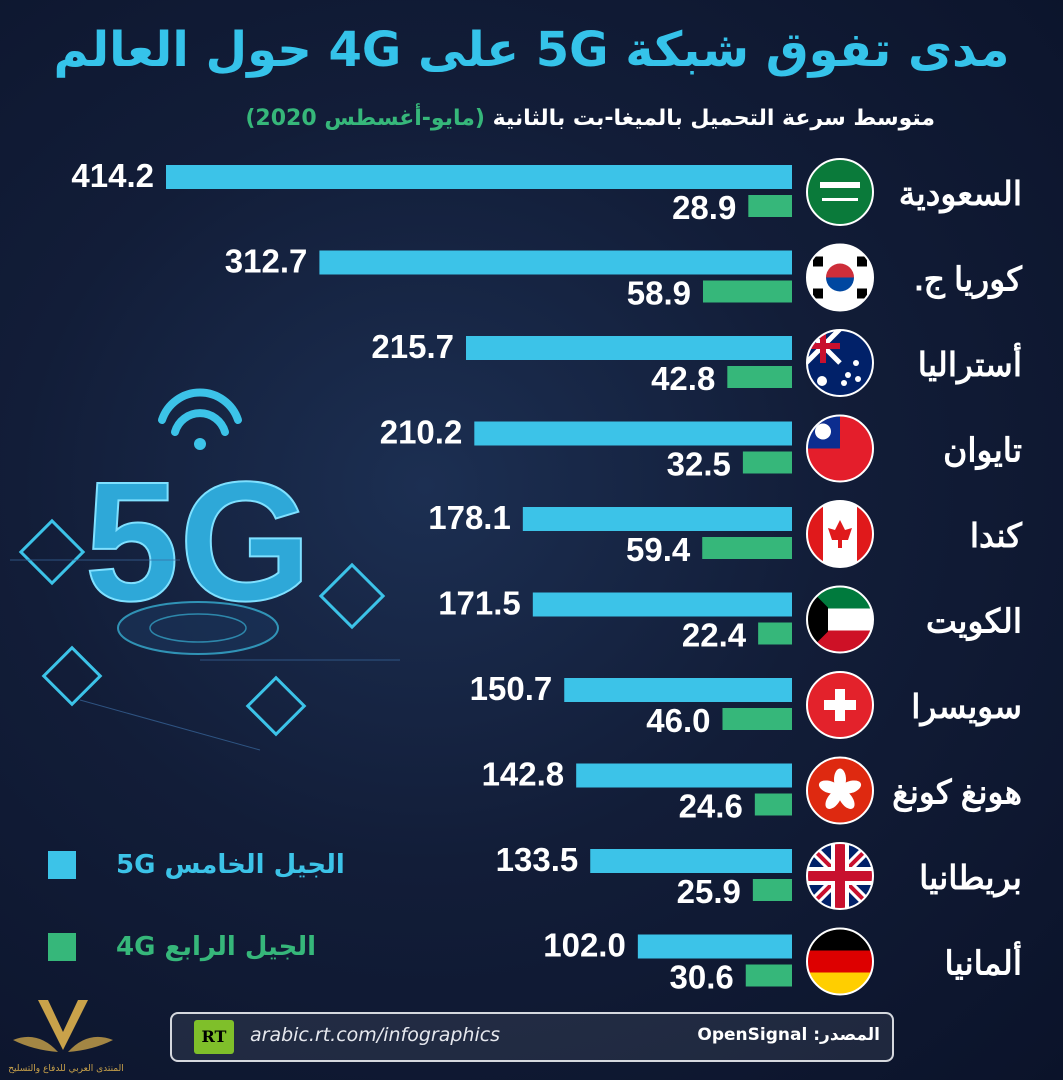 This screenshot has width=1063, height=1080. I want to click on taiwan-flag, so click(840, 448).